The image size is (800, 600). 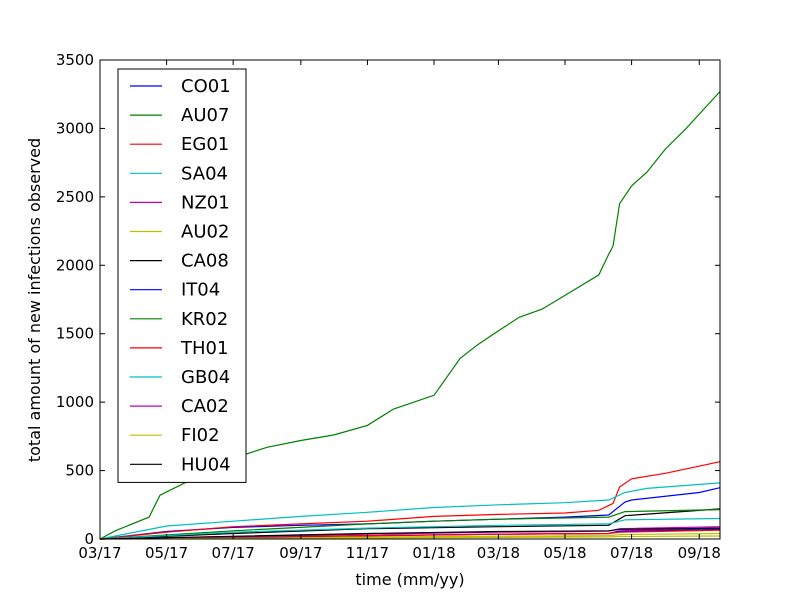 I want to click on x-tick-label: 03/17, so click(x=99, y=553).